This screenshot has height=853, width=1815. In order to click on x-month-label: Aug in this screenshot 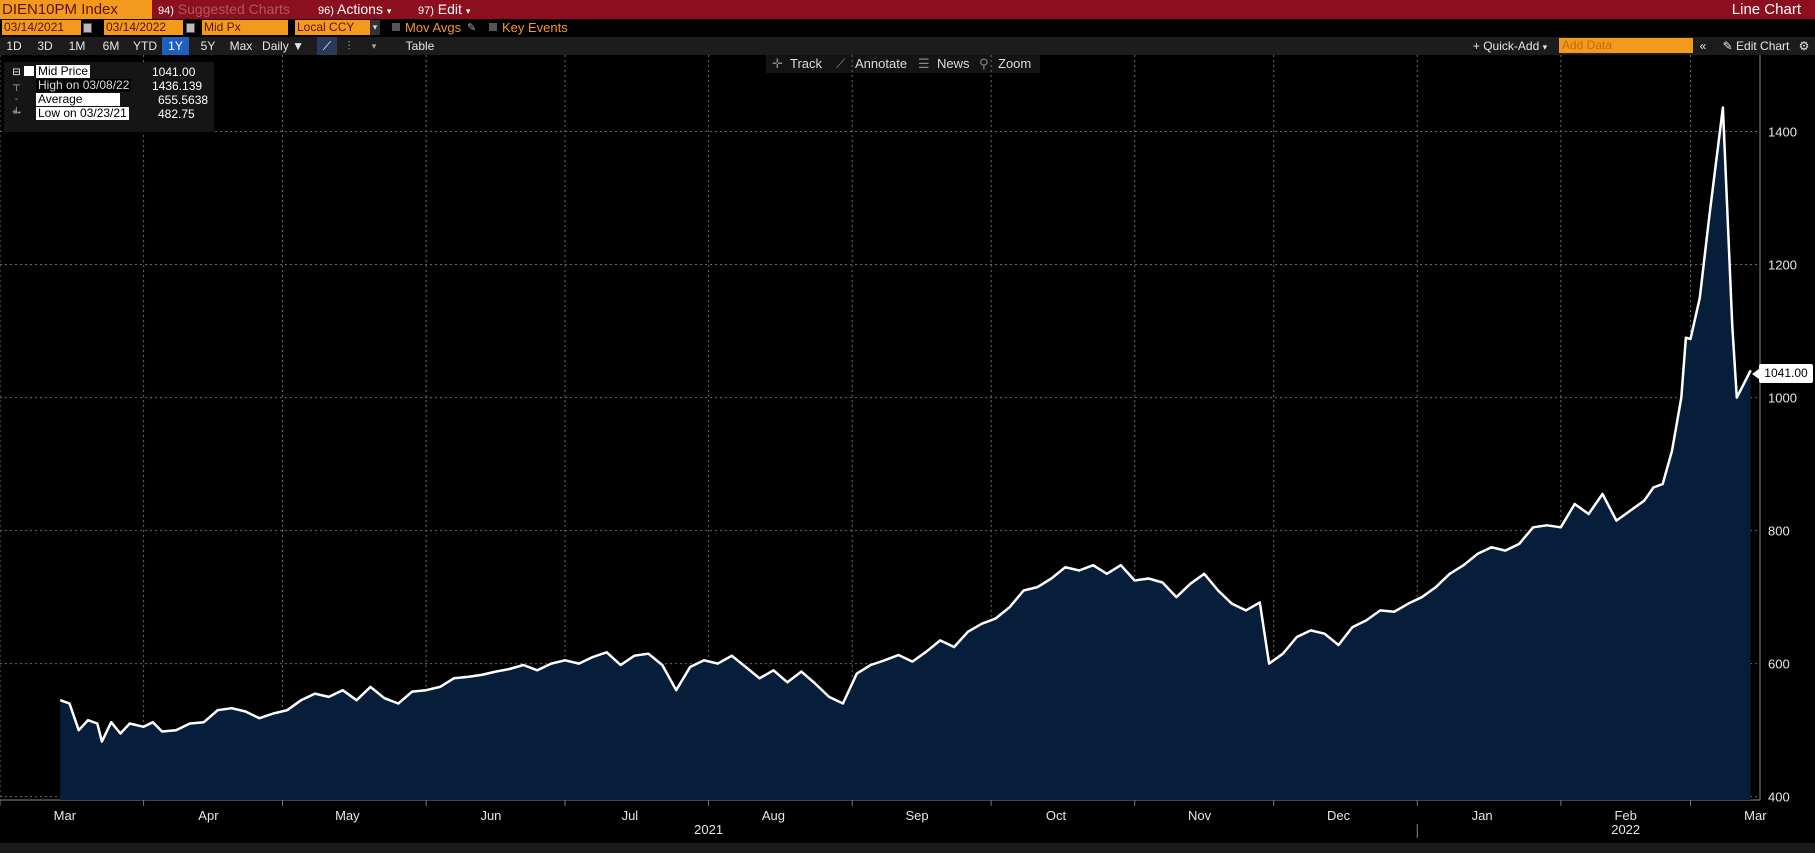, I will do `click(773, 815)`.